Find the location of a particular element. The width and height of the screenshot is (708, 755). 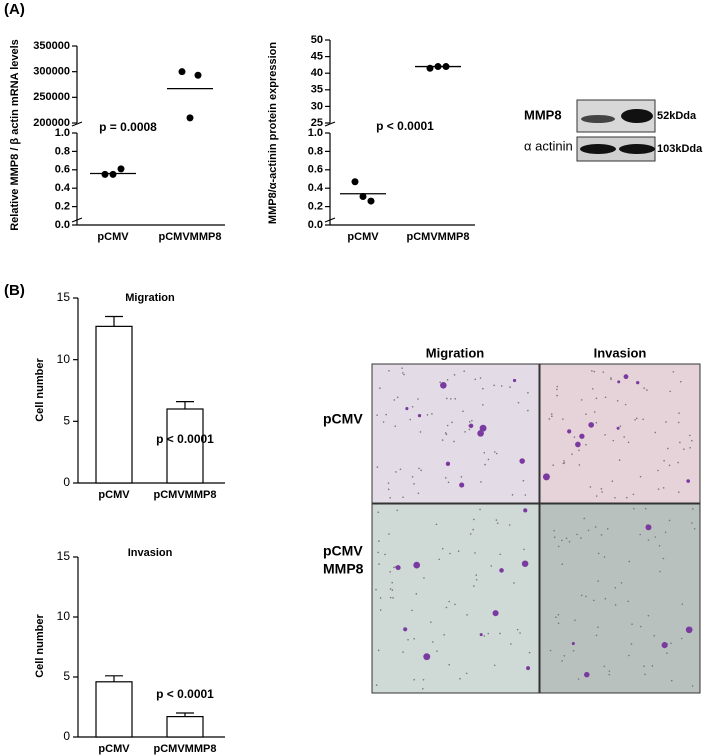

y-tick-label: 15 is located at coordinates (64, 556).